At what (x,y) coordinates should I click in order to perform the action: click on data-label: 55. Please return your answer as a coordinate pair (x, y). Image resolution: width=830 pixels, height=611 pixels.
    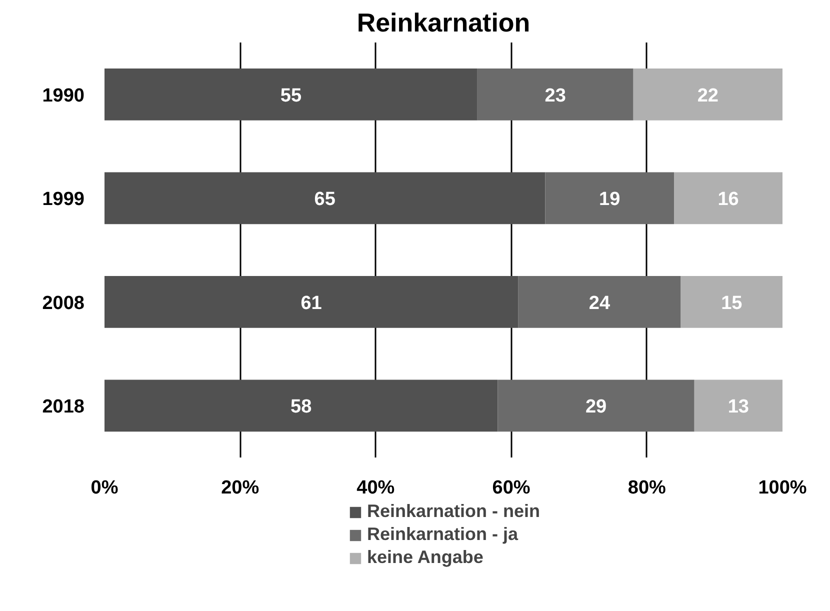
    Looking at the image, I should click on (291, 95).